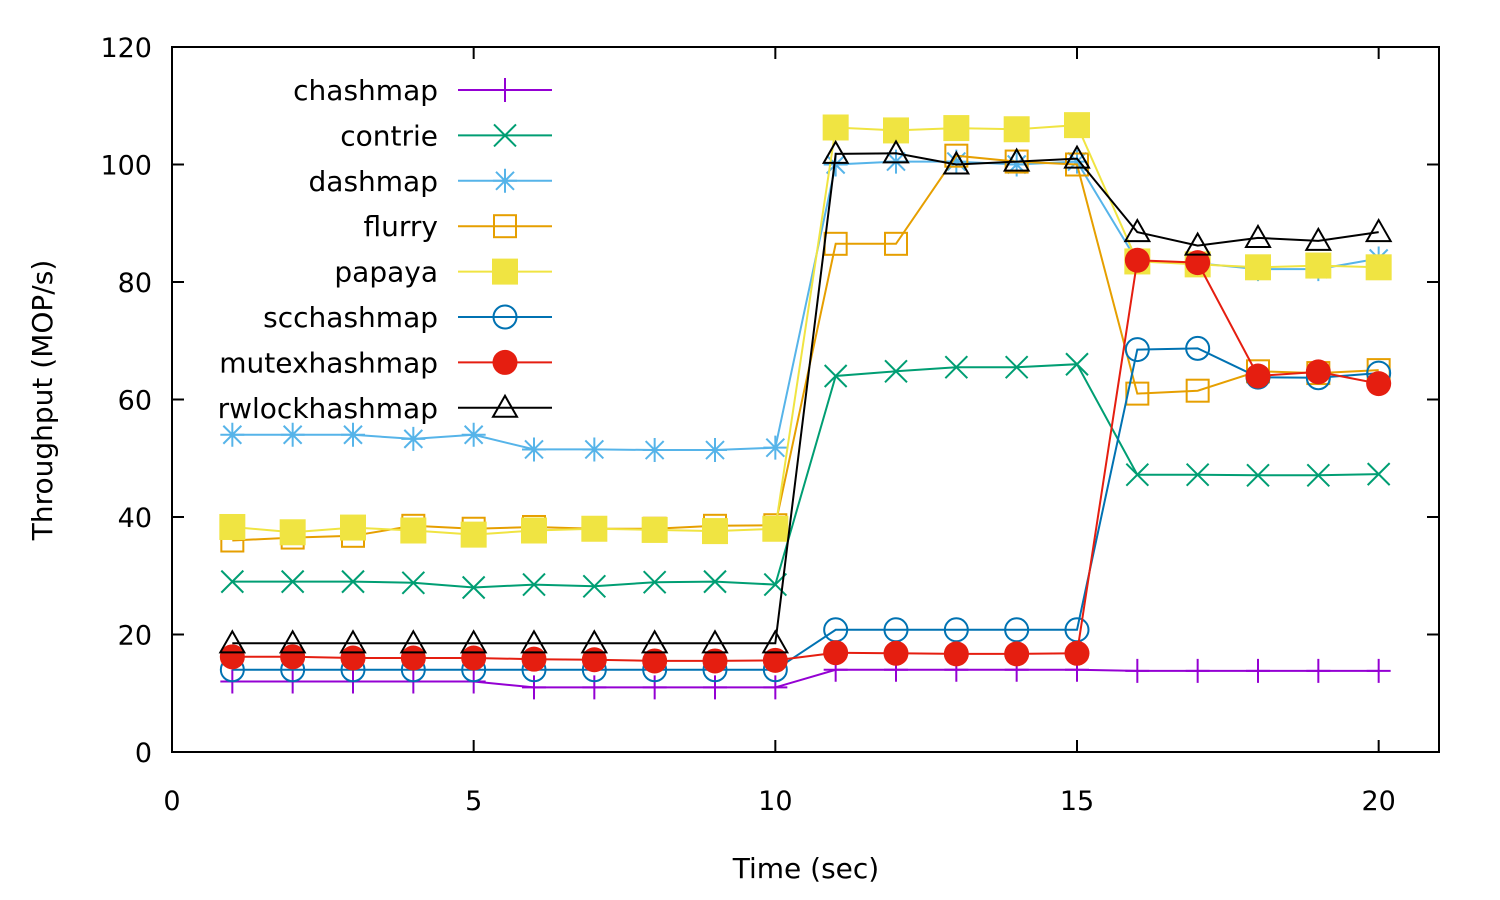 The image size is (1500, 900). What do you see at coordinates (126, 166) in the screenshot?
I see `y-tick-label: 100` at bounding box center [126, 166].